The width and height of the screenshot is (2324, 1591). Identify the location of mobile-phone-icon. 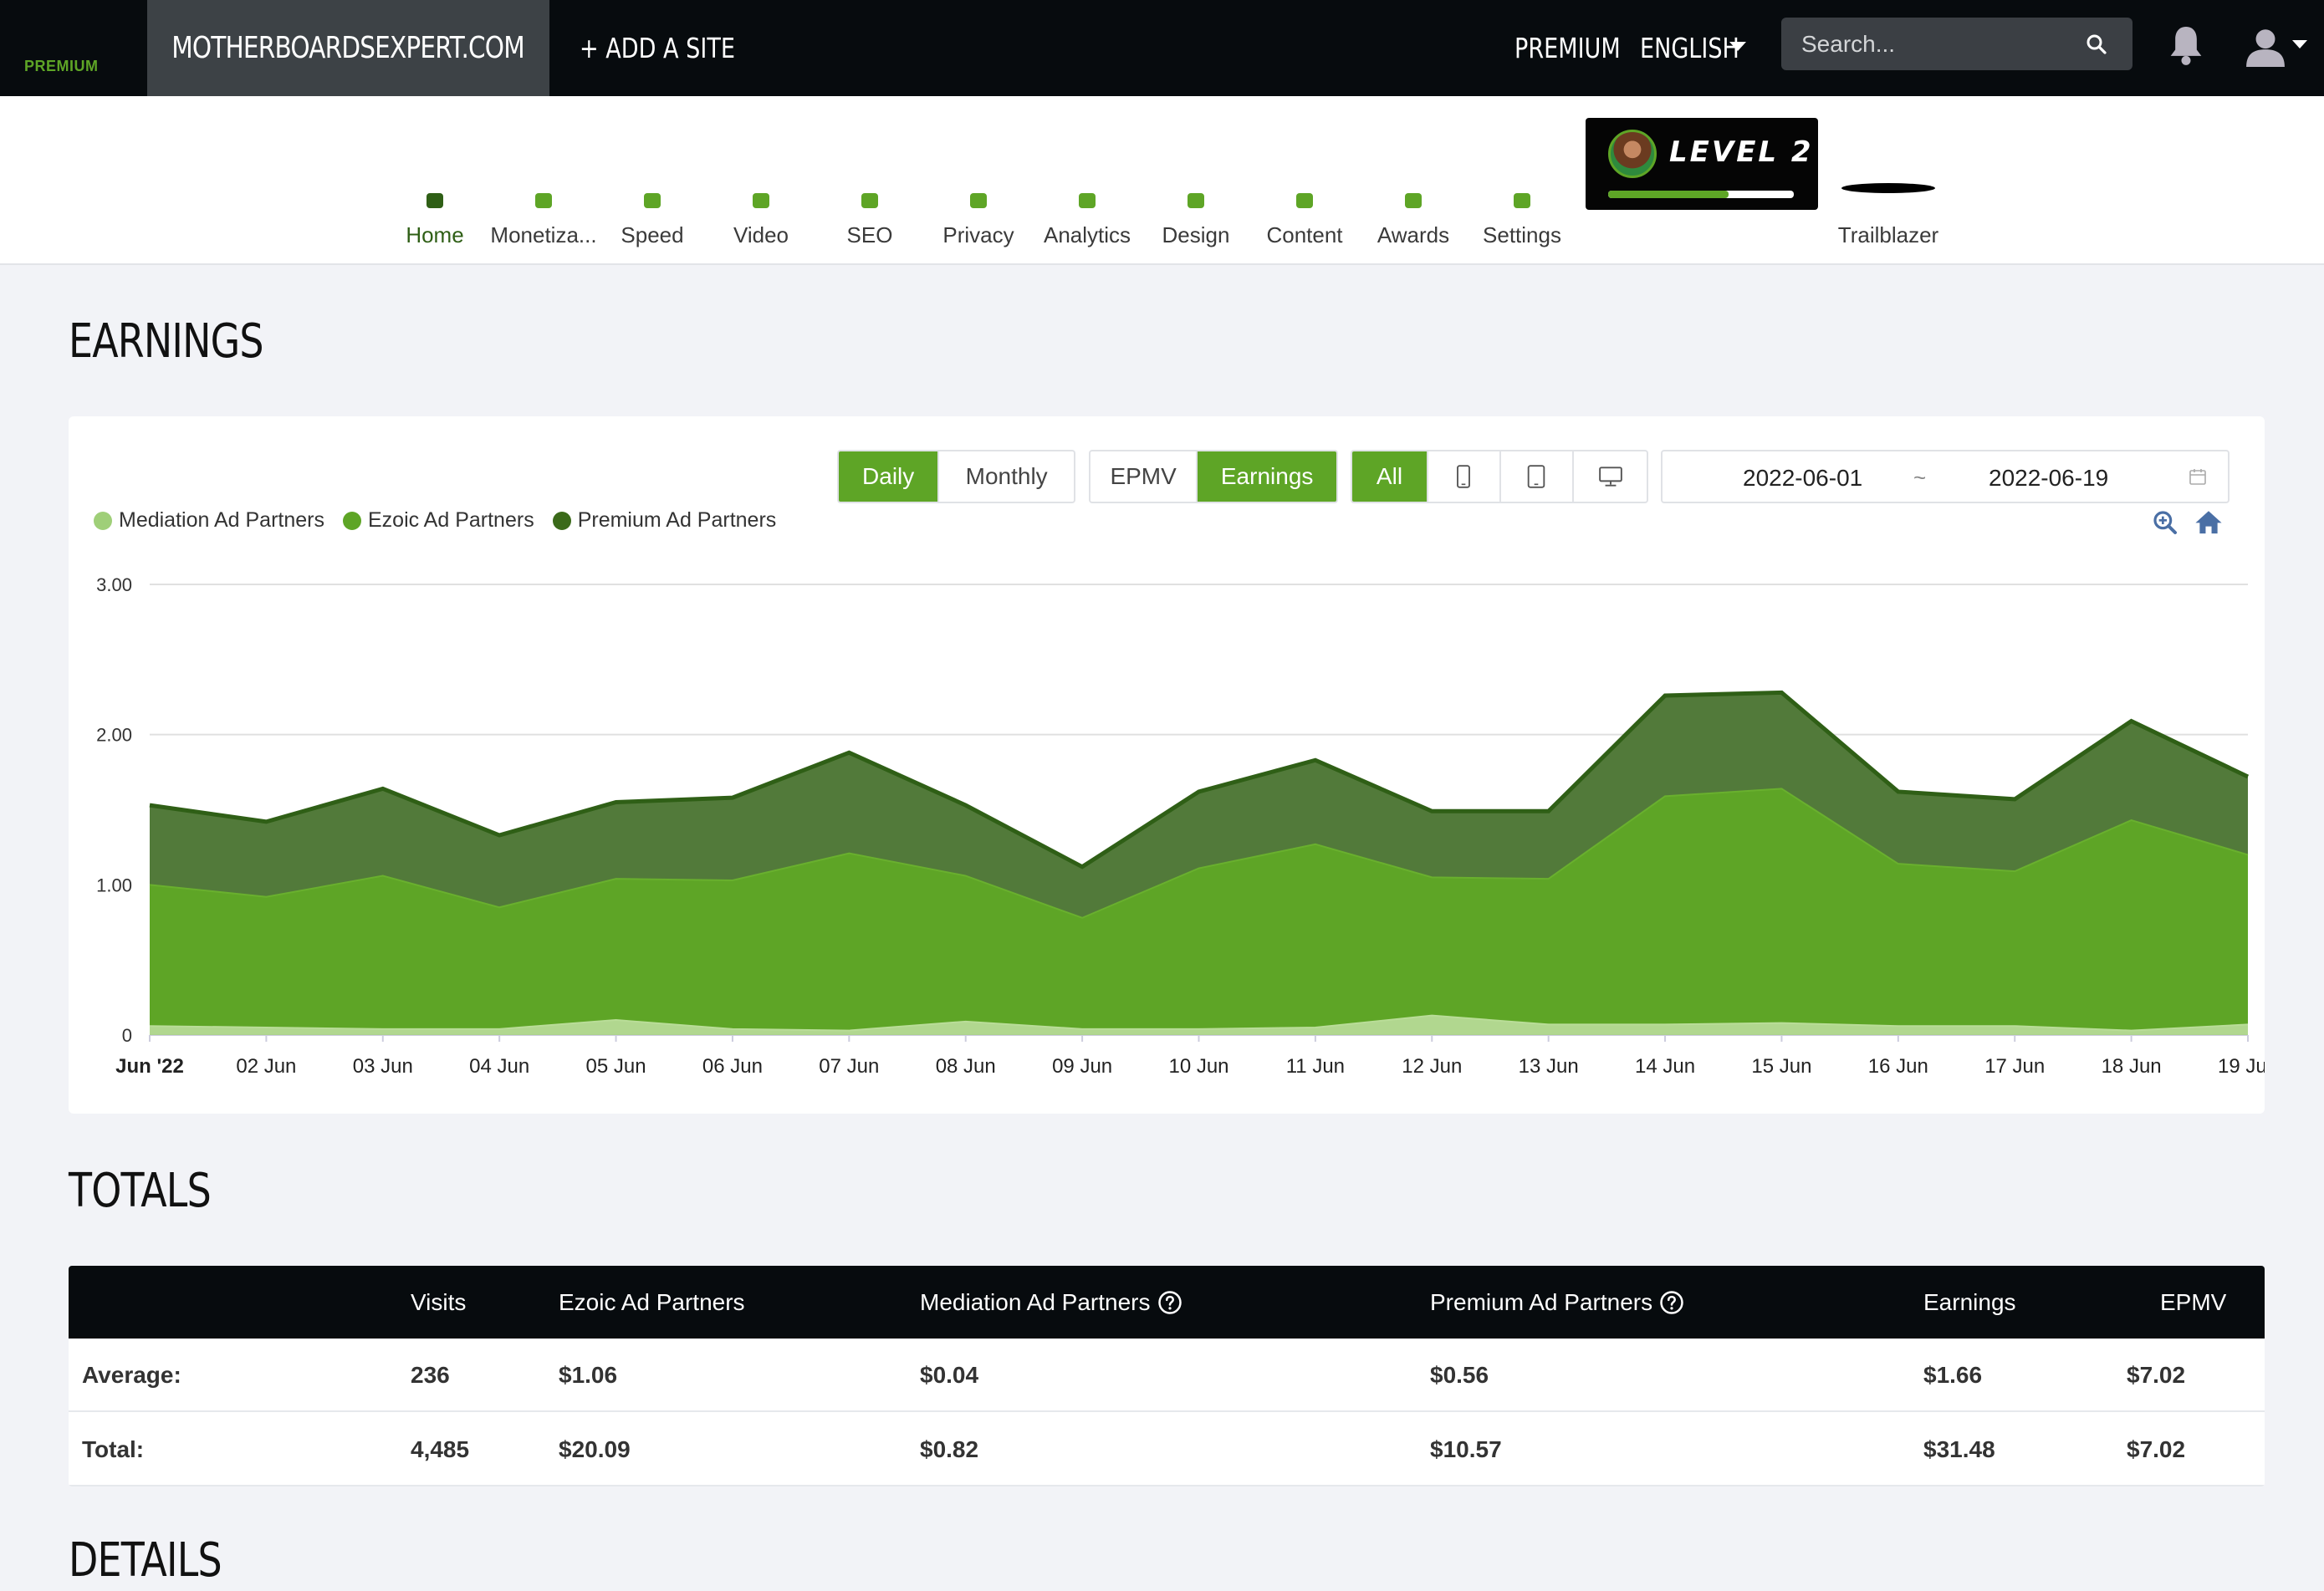
(1464, 476).